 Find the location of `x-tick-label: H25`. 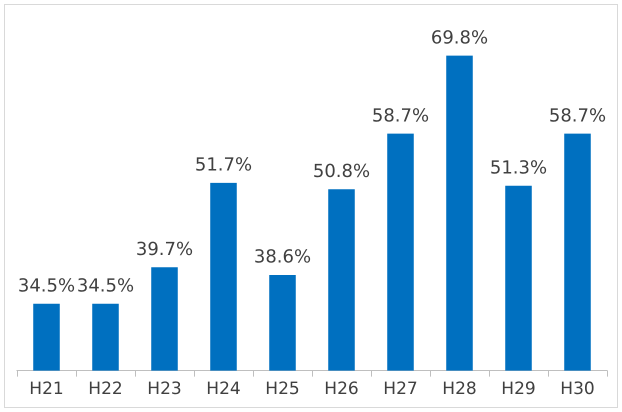

x-tick-label: H25 is located at coordinates (282, 389).